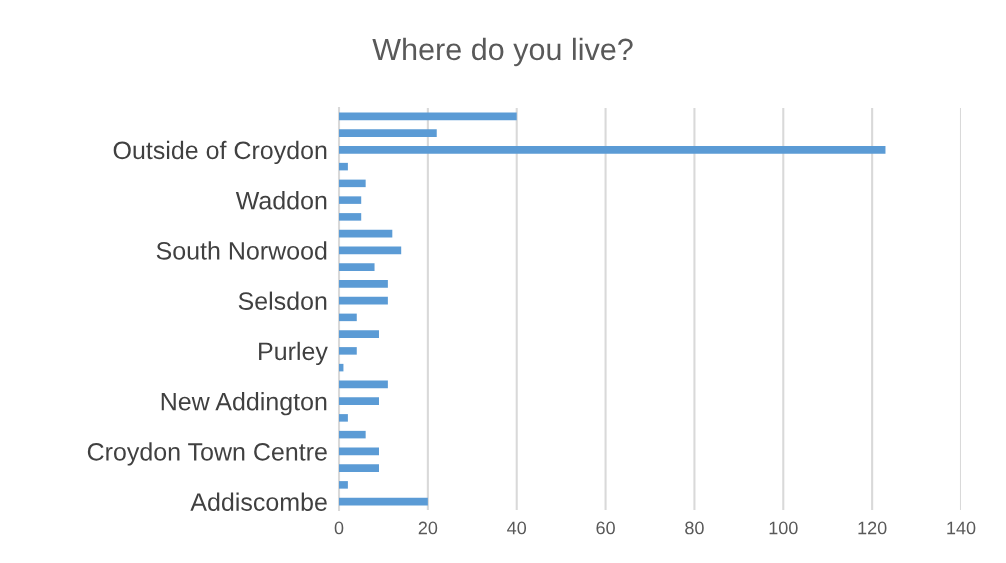  I want to click on y-tick-label: Selsdon, so click(282, 300).